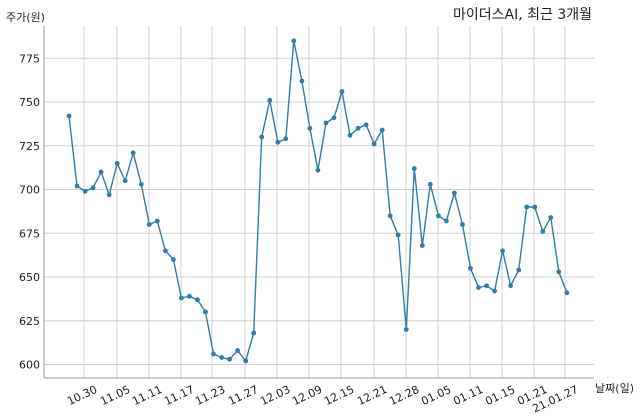  What do you see at coordinates (436, 395) in the screenshot?
I see `x-tick-label: 01.05` at bounding box center [436, 395].